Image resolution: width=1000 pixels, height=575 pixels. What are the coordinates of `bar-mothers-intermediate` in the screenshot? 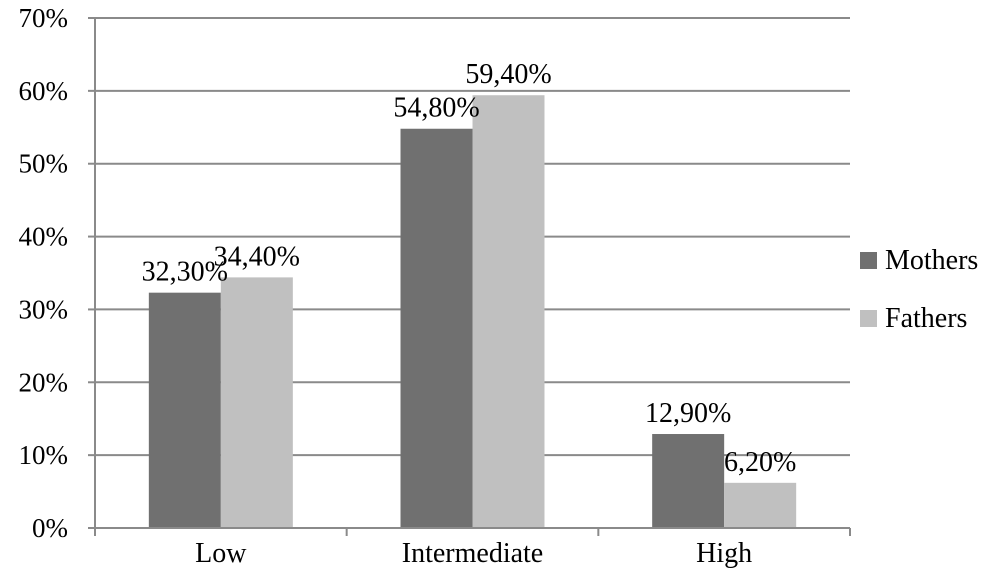 It's located at (436, 328).